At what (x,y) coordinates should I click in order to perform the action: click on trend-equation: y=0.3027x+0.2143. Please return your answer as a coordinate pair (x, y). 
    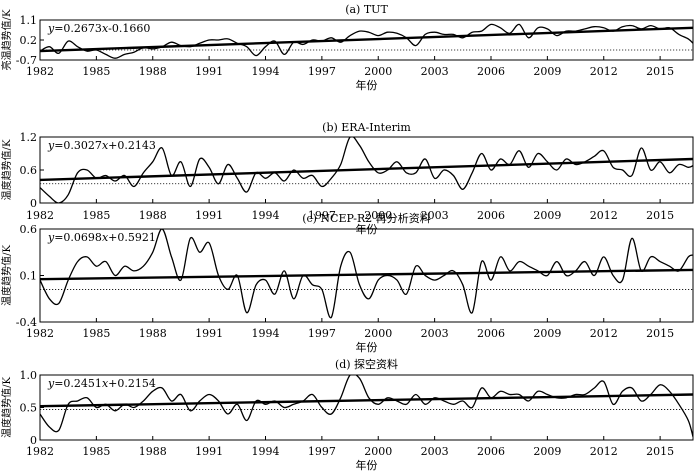
    Looking at the image, I should click on (101, 145).